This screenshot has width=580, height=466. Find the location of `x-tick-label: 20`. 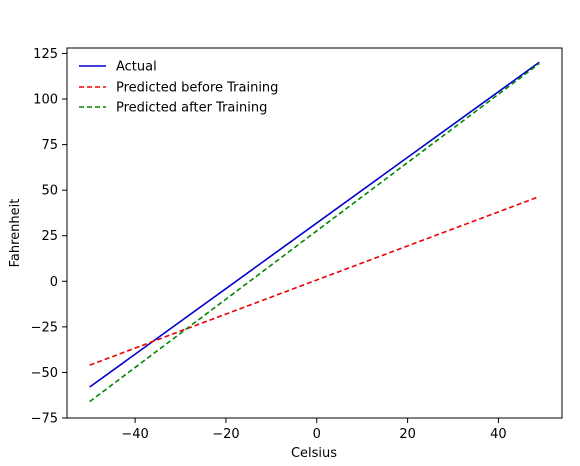

x-tick-label: 20 is located at coordinates (407, 434).